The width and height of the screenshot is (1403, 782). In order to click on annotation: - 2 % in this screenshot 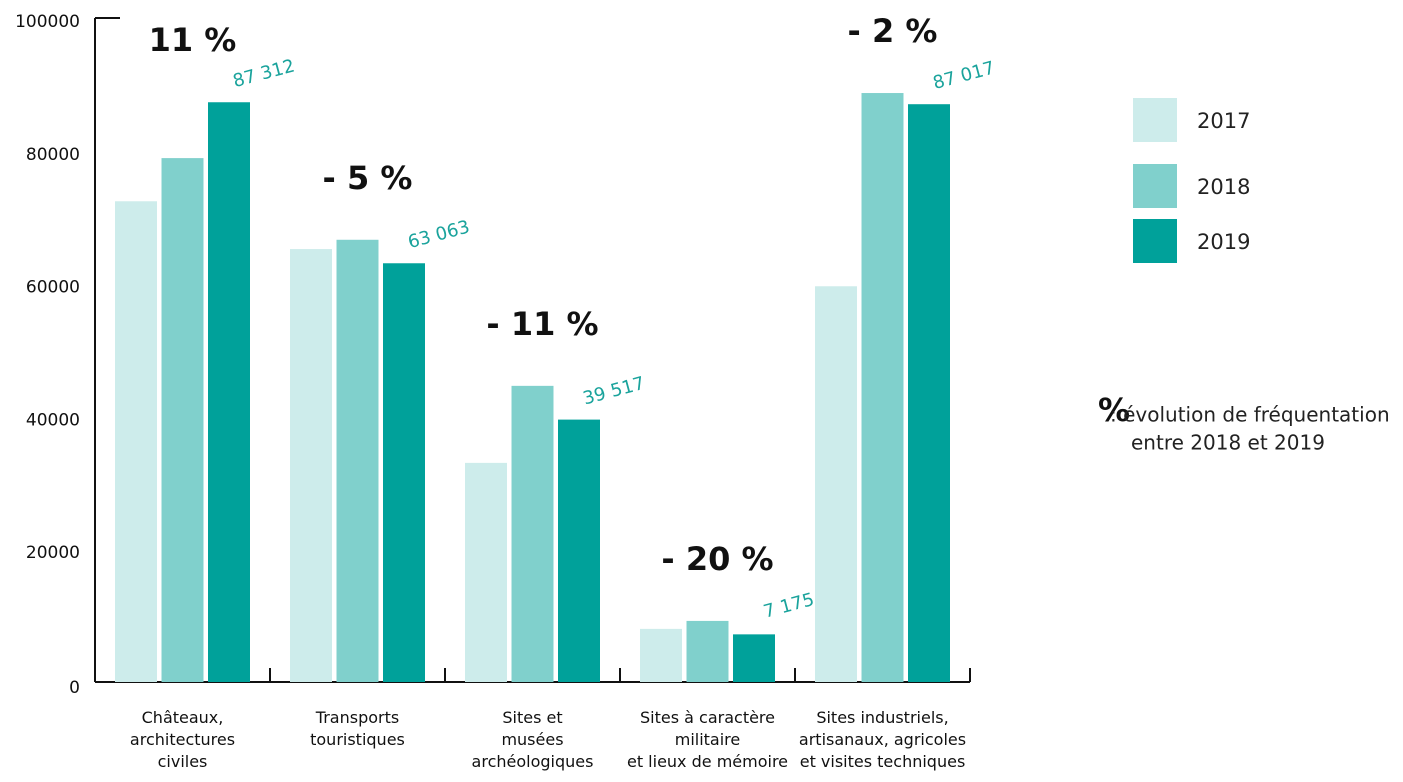, I will do `click(893, 31)`.